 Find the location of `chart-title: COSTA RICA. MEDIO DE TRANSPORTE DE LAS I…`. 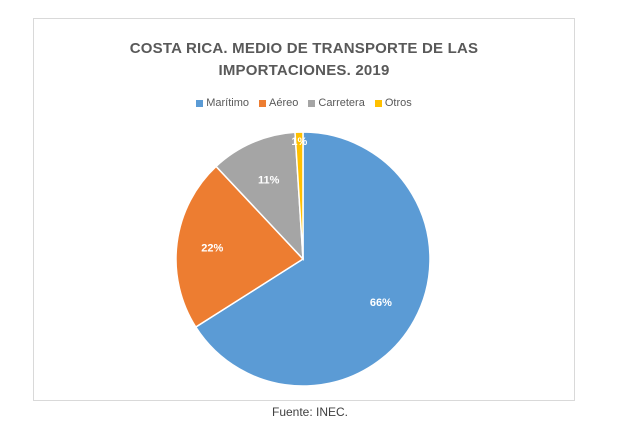

chart-title: COSTA RICA. MEDIO DE TRANSPORTE DE LAS I… is located at coordinates (304, 60).